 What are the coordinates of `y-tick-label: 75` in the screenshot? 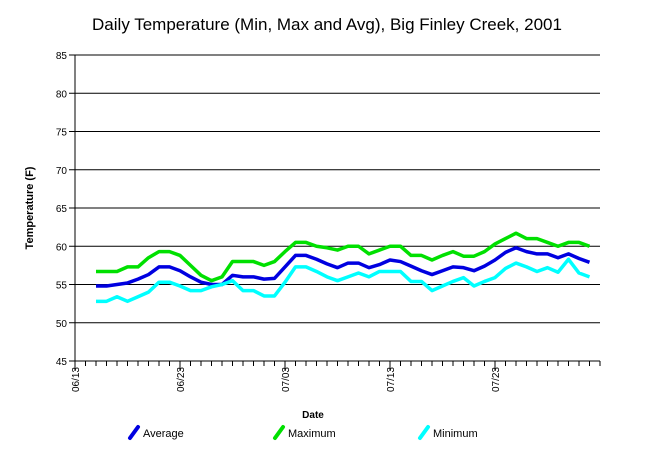 It's located at (62, 133).